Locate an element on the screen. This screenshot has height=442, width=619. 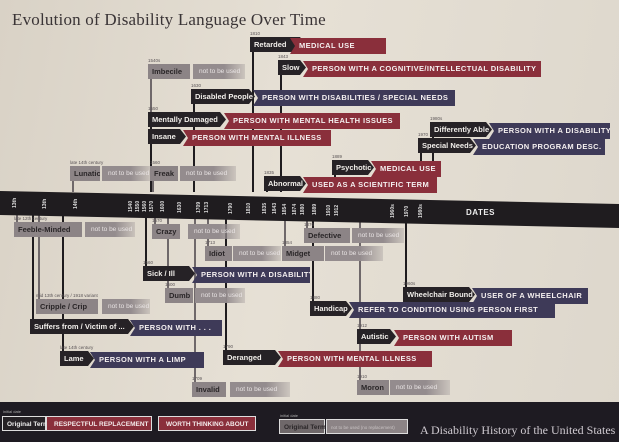
original-term: Lunatic is located at coordinates (85, 173).